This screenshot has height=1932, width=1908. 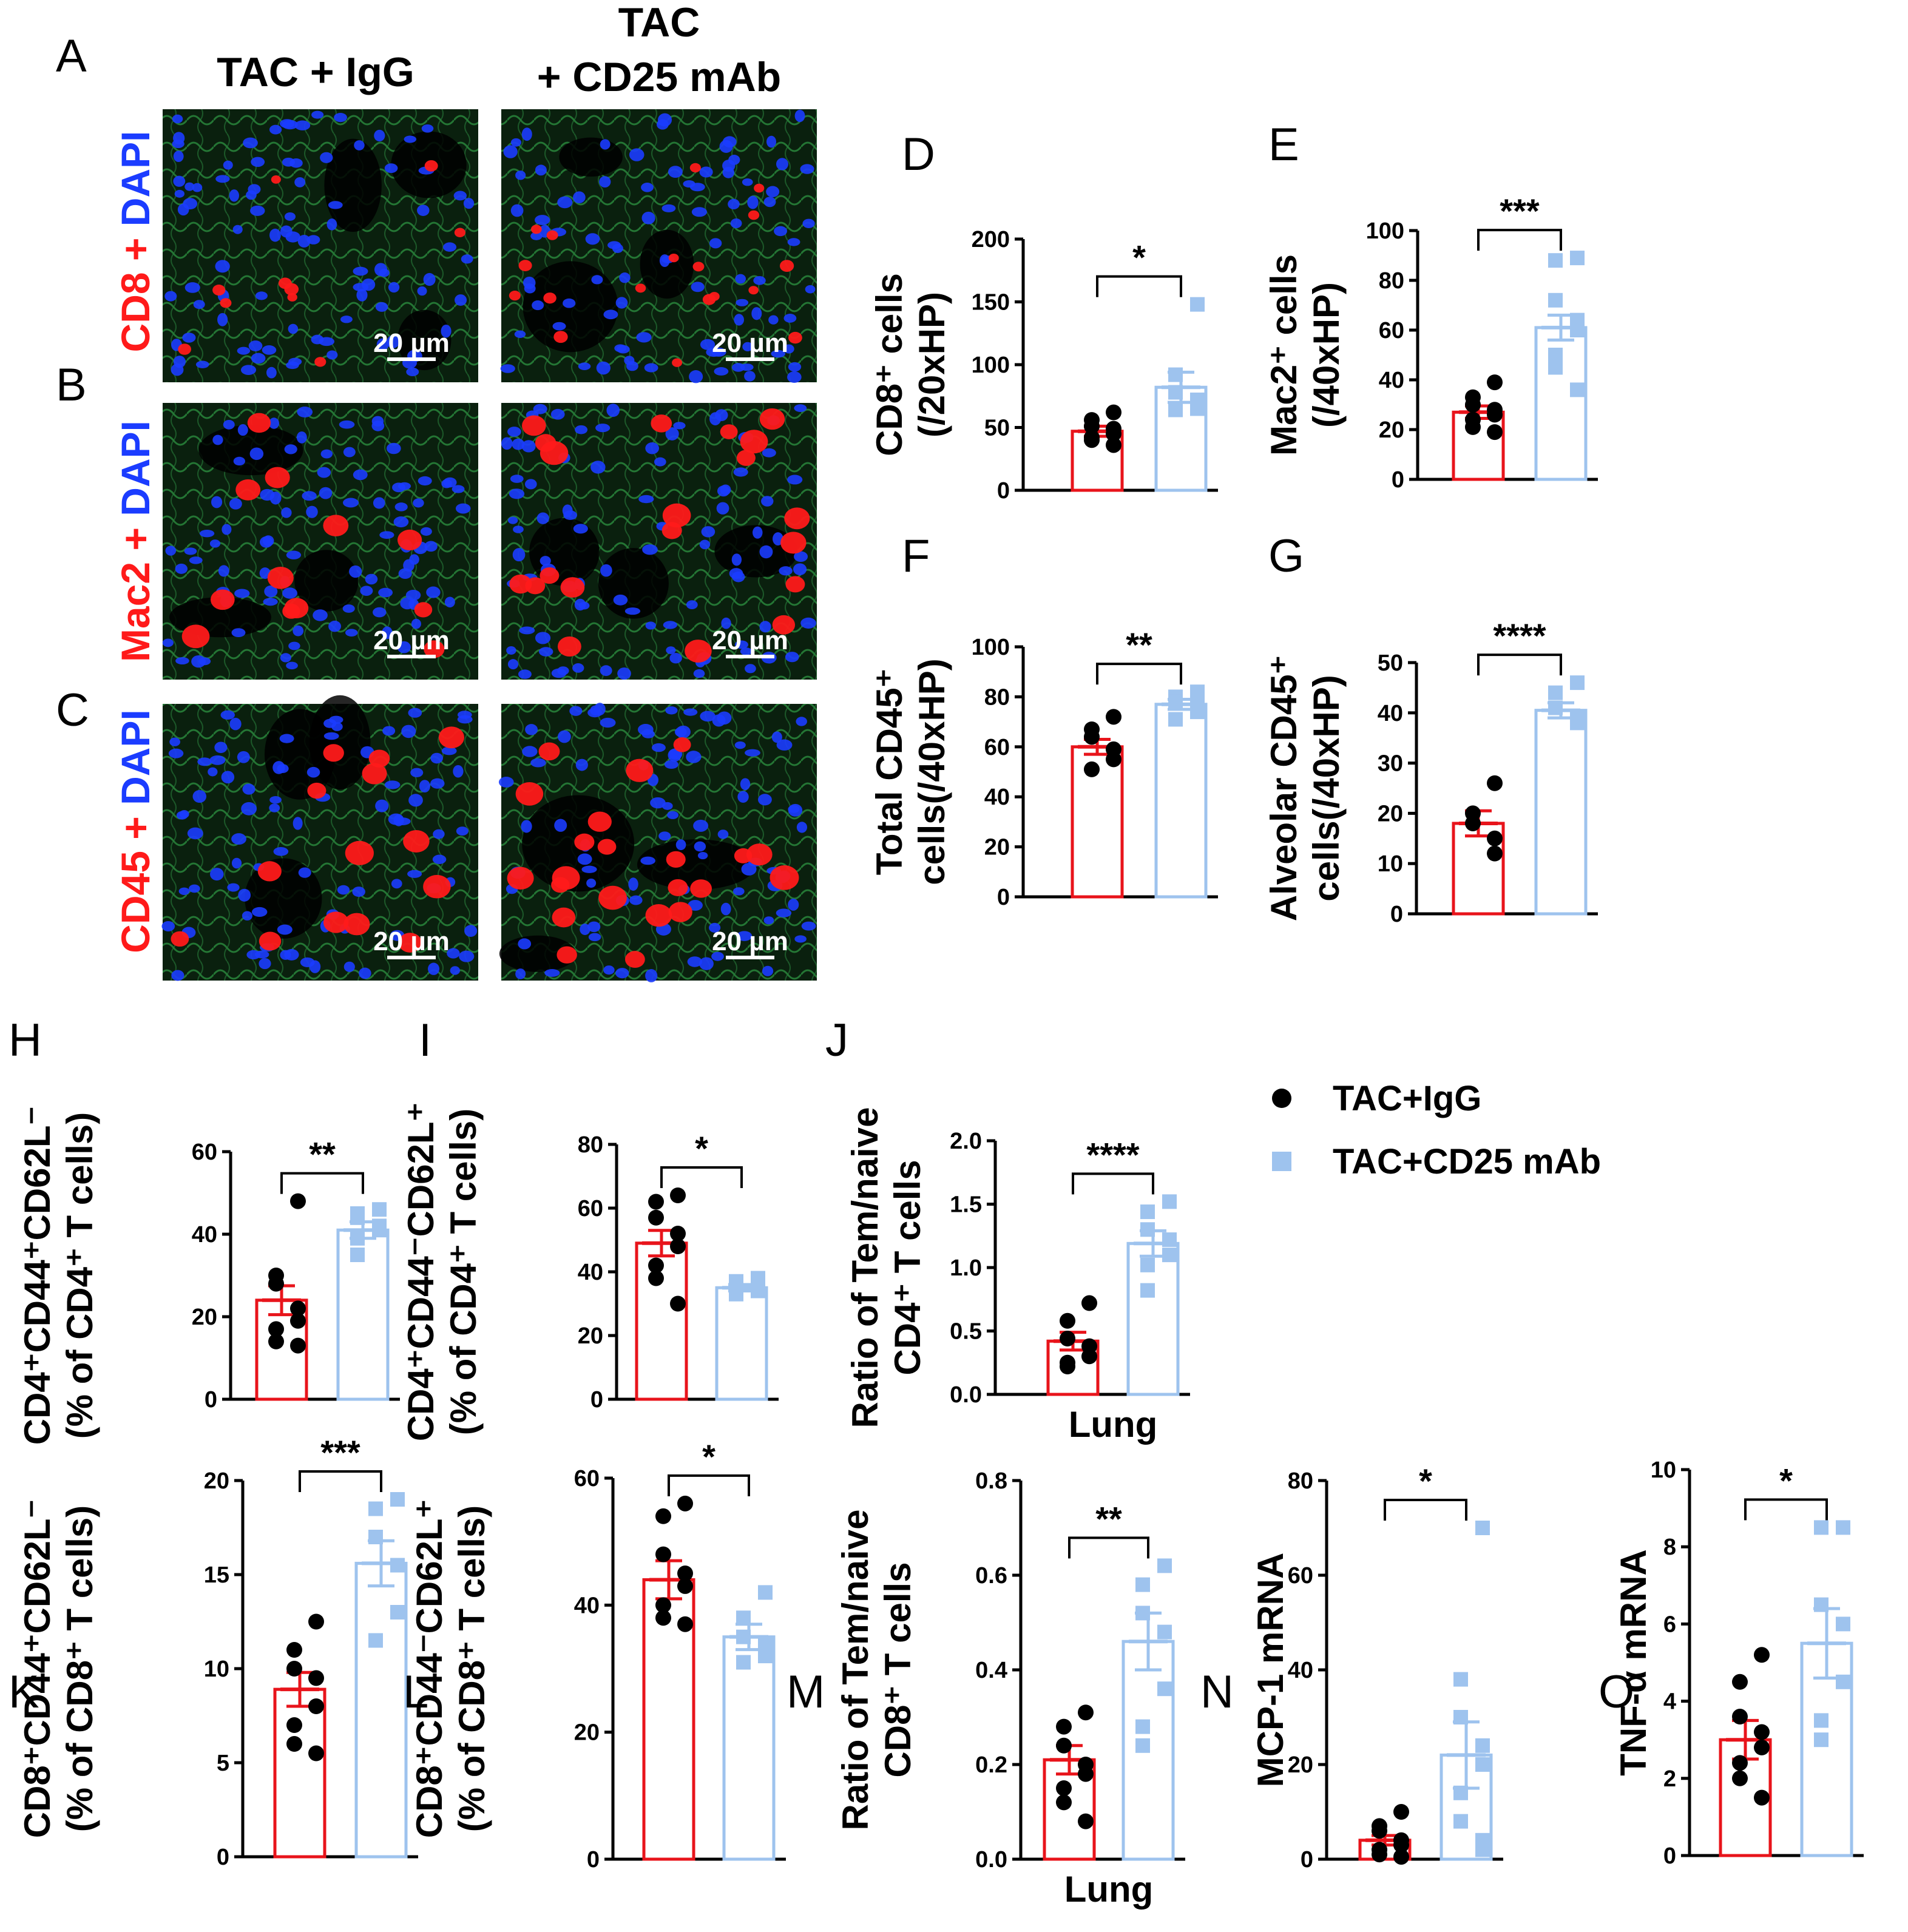 What do you see at coordinates (657, 842) in the screenshot?
I see `micrograph-c-cd25: 20 µm` at bounding box center [657, 842].